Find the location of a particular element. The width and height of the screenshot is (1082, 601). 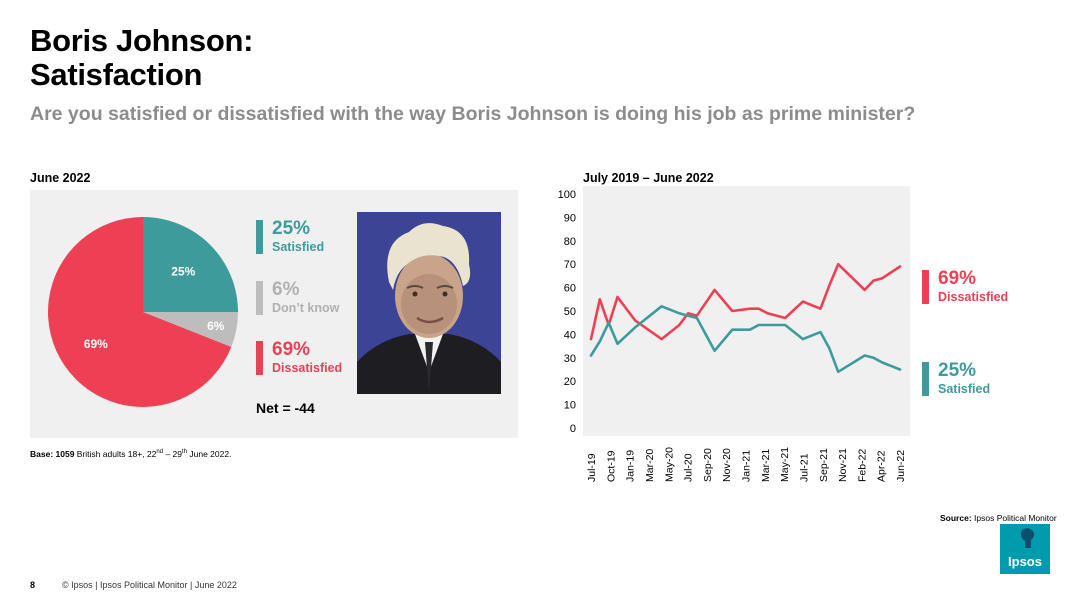

y-tick-label: 100 is located at coordinates (567, 195).